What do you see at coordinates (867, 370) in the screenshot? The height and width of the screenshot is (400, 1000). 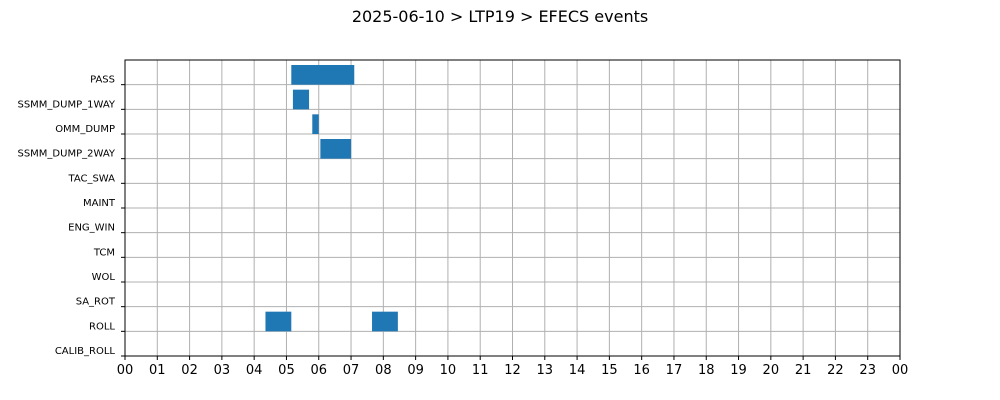 I see `x-tick-label: 23` at bounding box center [867, 370].